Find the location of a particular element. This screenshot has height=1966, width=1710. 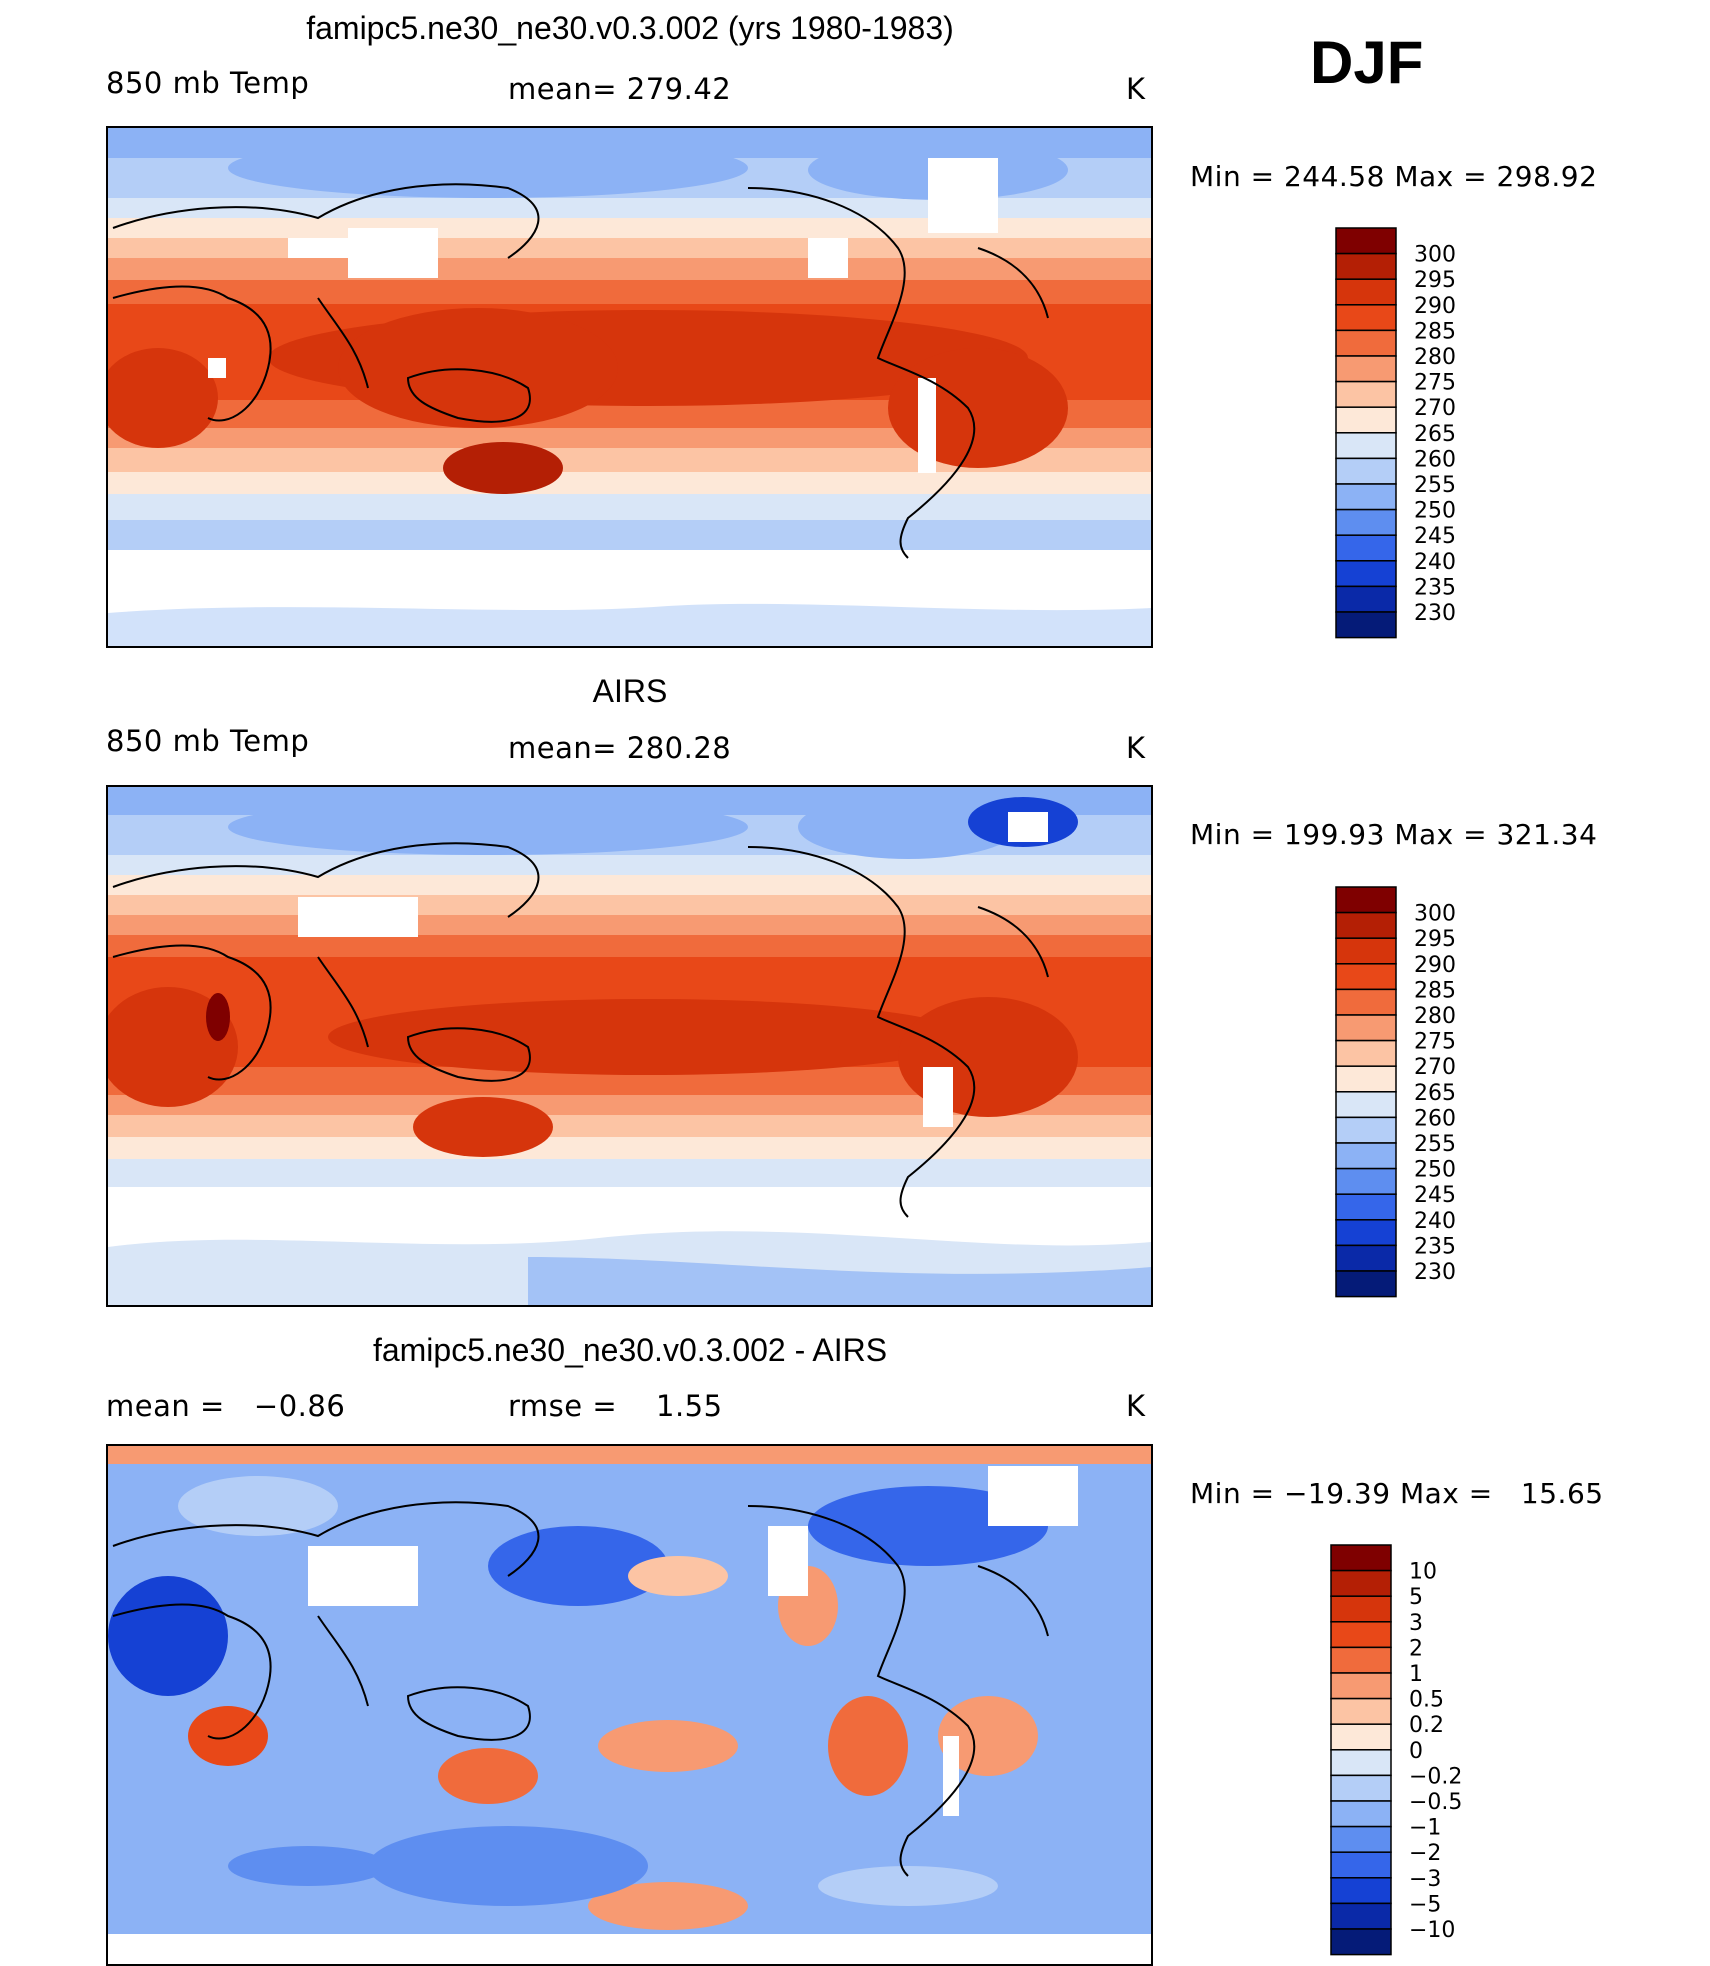

panel-3-min-max: Min = −19.39 Max = 15.65 is located at coordinates (1397, 1493).